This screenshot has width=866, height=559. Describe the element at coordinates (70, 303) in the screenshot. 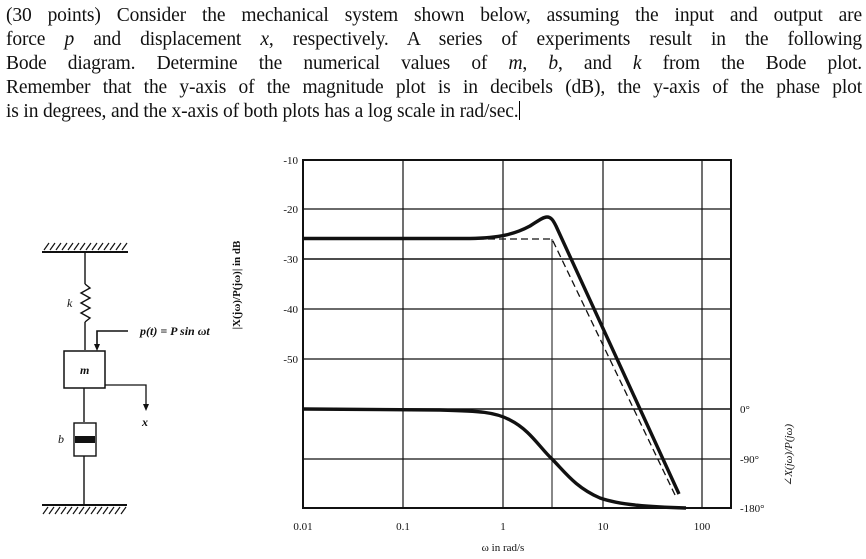

I see `spring-label: k` at that location.